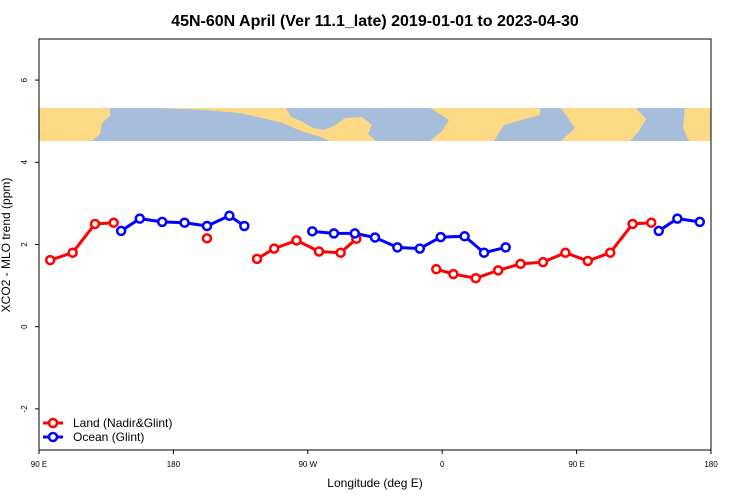 The image size is (750, 500). I want to click on x-axis: 90 E 180 90 W 0 90 E 180, so click(374, 459).